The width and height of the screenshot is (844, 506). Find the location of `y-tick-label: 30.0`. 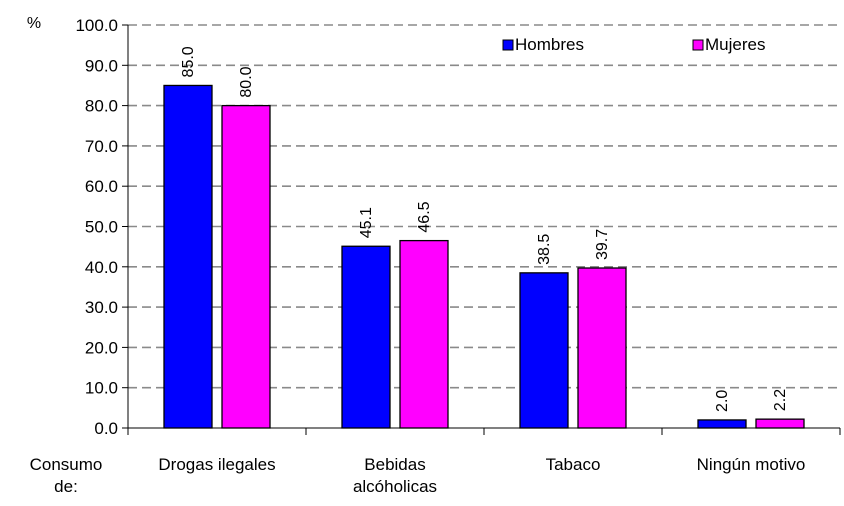

y-tick-label: 30.0 is located at coordinates (101, 307).